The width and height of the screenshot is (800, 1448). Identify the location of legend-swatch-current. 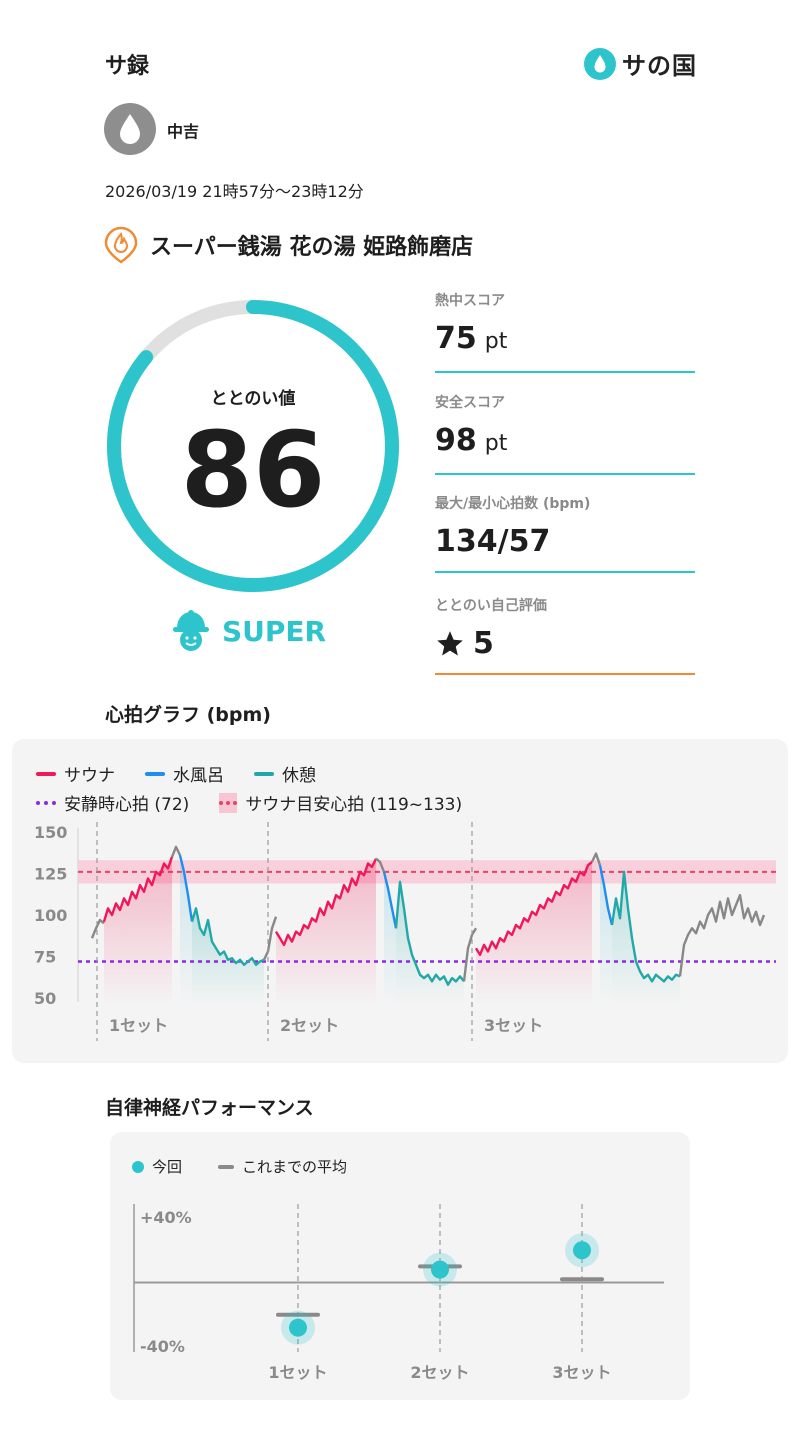
(138, 1166).